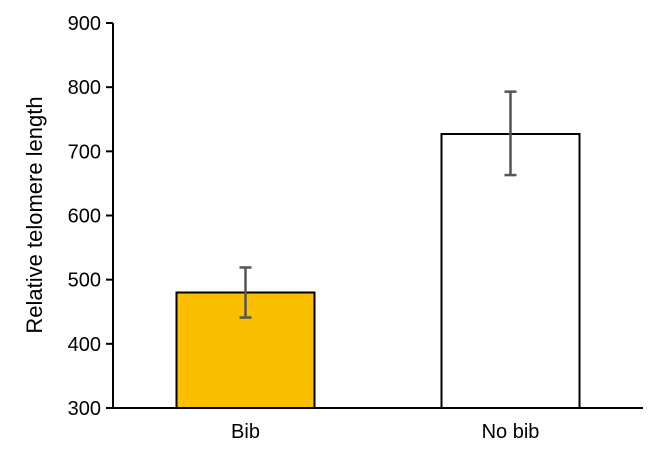  What do you see at coordinates (84, 217) in the screenshot?
I see `y-tick-label: 600` at bounding box center [84, 217].